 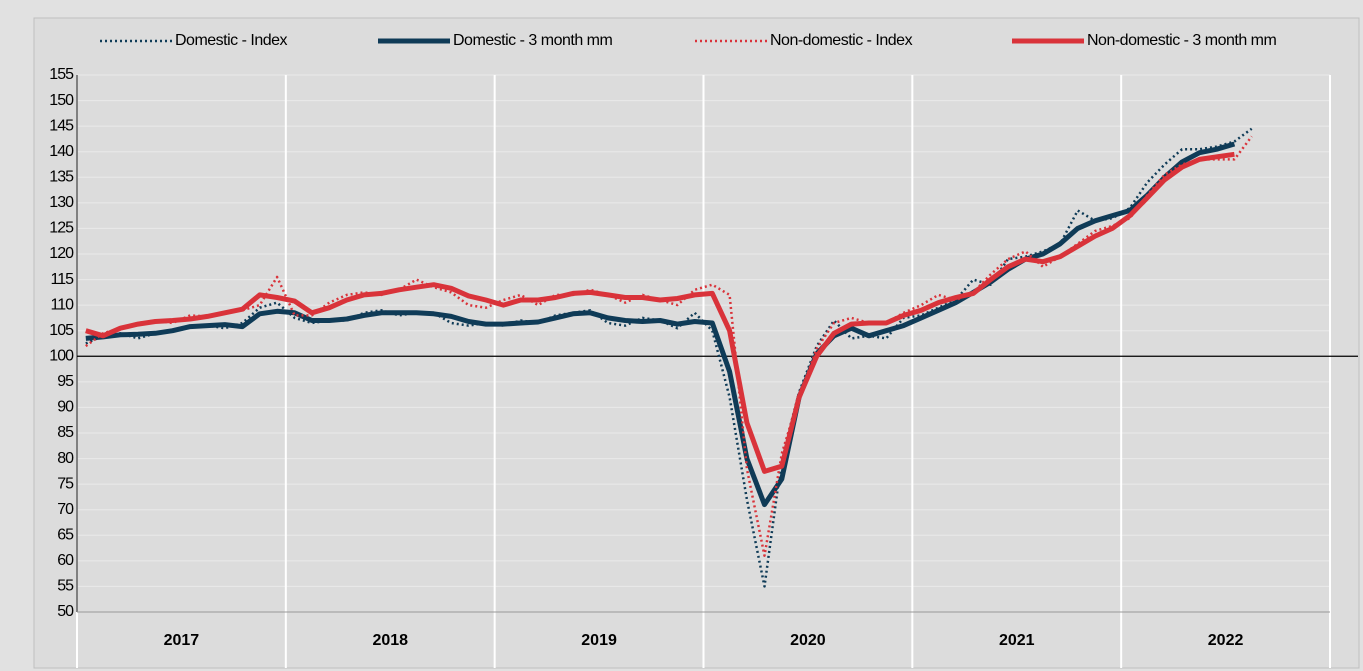 I want to click on y-tick-label: 125, so click(x=61, y=228).